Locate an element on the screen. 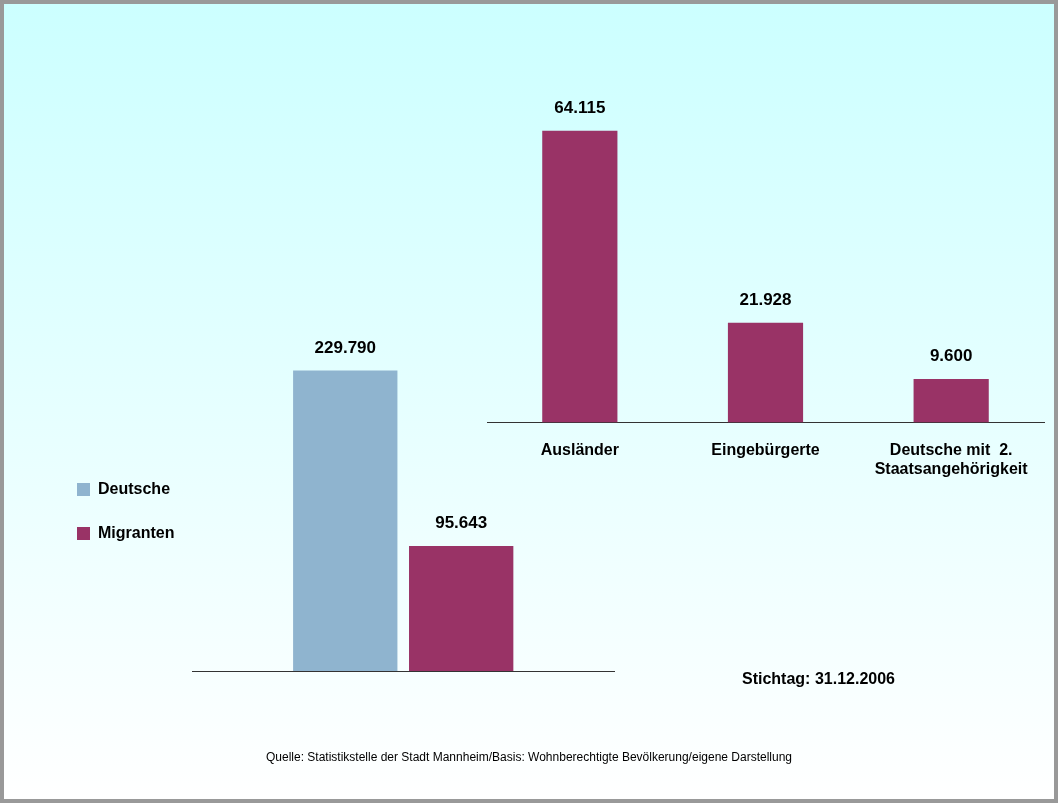 Image resolution: width=1058 pixels, height=803 pixels. x-tick-label: Ausländer is located at coordinates (579, 449).